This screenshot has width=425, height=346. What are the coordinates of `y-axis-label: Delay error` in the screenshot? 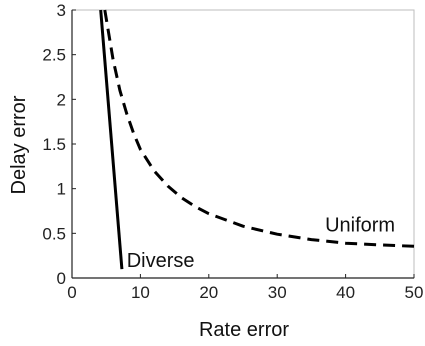 It's located at (19, 144).